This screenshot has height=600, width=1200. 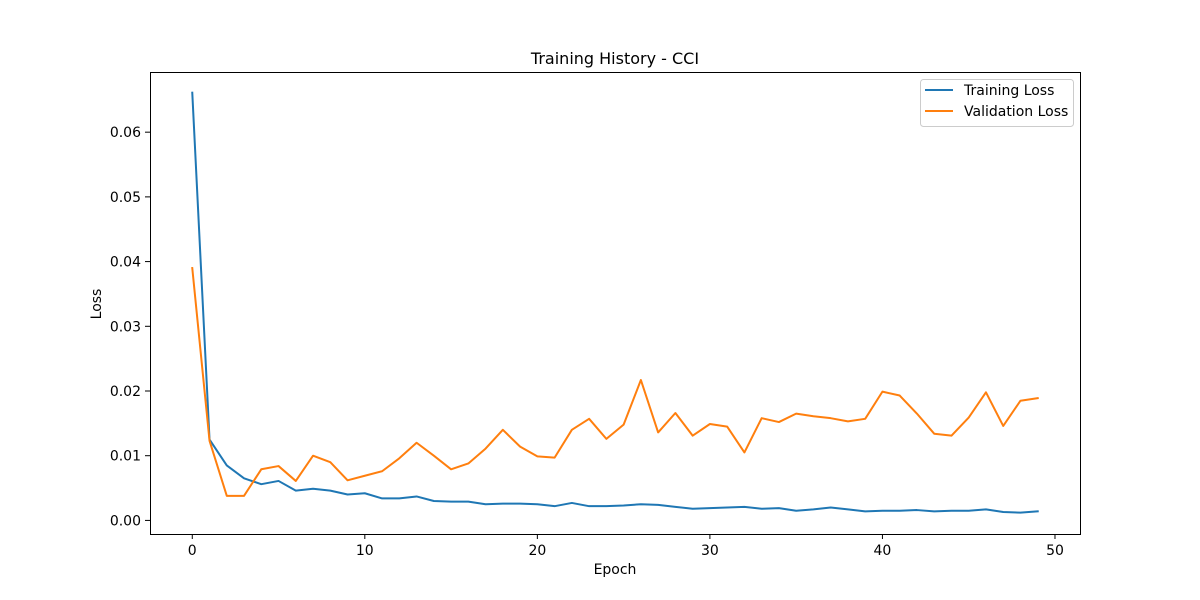 What do you see at coordinates (125, 457) in the screenshot?
I see `y-tick-label: 0.01` at bounding box center [125, 457].